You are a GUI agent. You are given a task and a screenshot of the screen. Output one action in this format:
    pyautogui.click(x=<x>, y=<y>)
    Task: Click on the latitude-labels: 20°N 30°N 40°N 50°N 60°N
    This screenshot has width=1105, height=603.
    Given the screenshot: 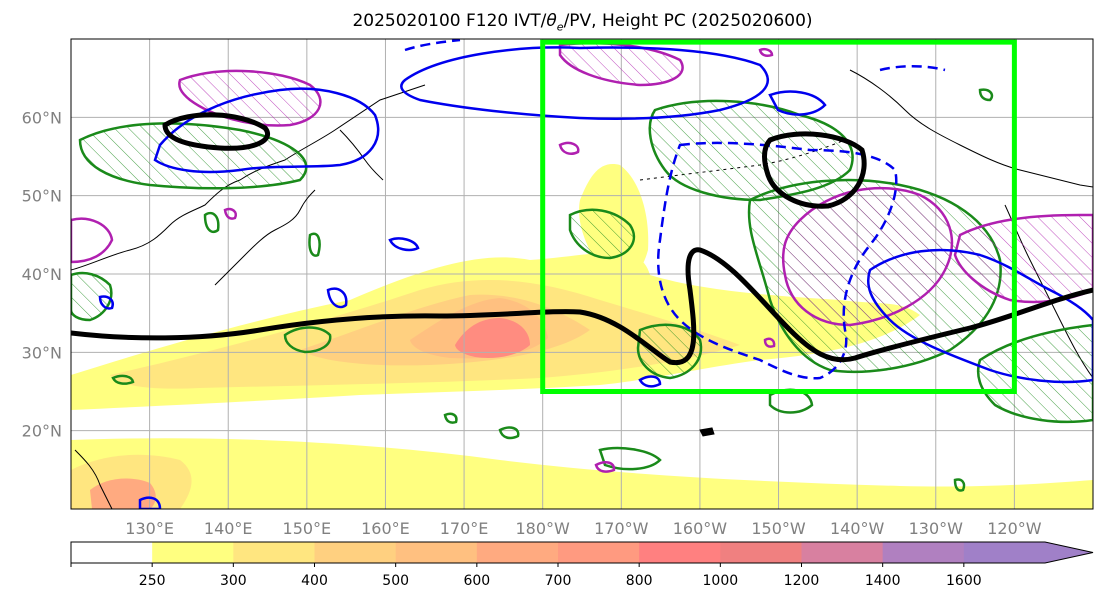 What is the action you would take?
    pyautogui.click(x=42, y=274)
    